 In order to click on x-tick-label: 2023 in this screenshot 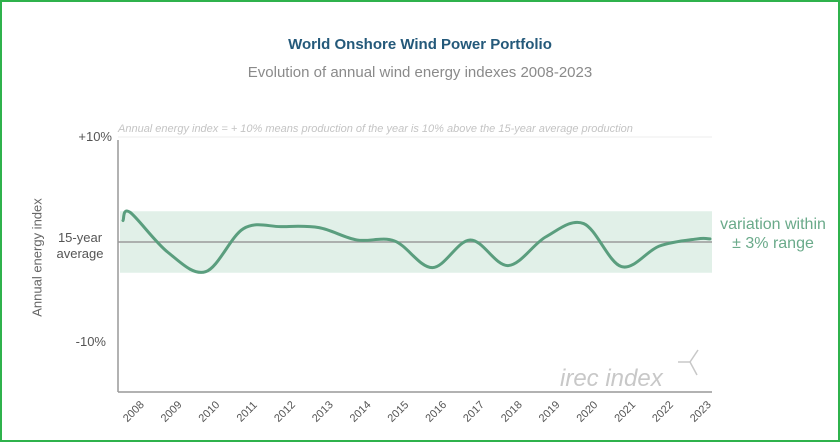, I will do `click(701, 412)`.